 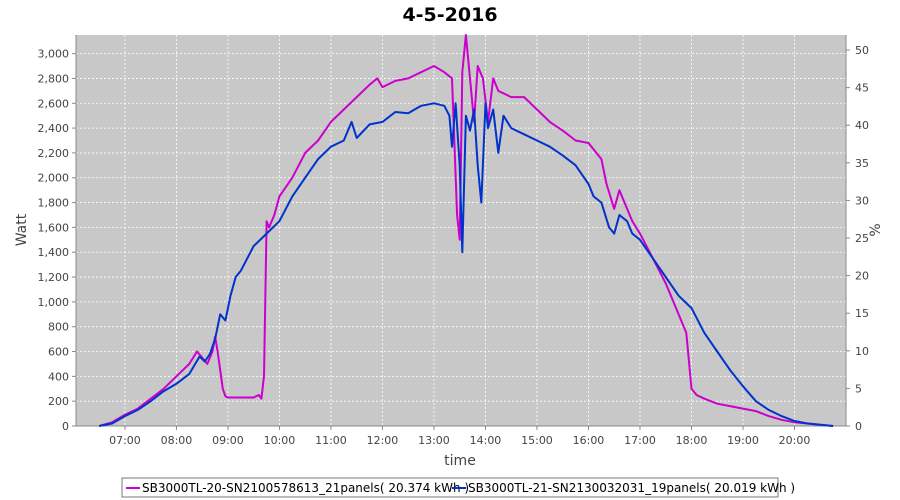 What do you see at coordinates (54, 54) in the screenshot?
I see `y-tick-label: 3,000` at bounding box center [54, 54].